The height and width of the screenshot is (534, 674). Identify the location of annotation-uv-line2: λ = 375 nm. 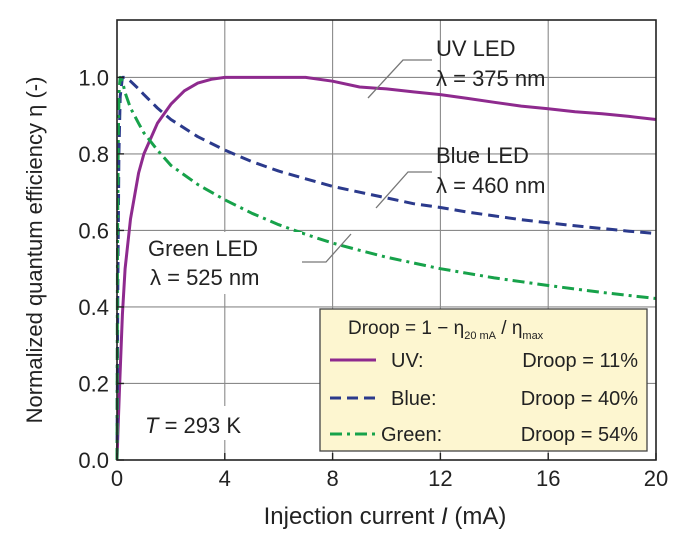
(490, 78).